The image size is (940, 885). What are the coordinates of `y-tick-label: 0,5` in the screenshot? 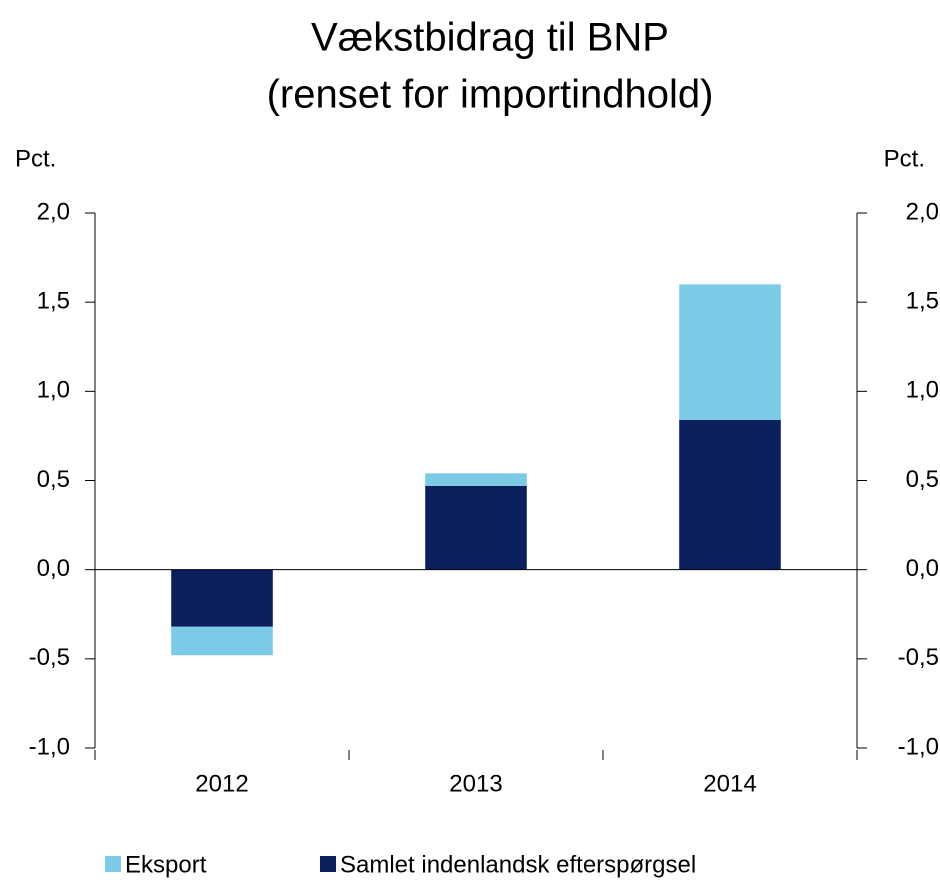 It's located at (53, 479).